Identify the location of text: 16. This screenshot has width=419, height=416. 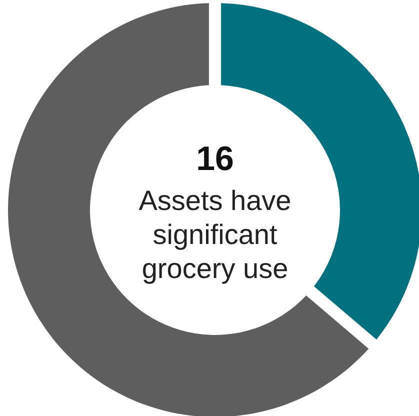
(215, 159).